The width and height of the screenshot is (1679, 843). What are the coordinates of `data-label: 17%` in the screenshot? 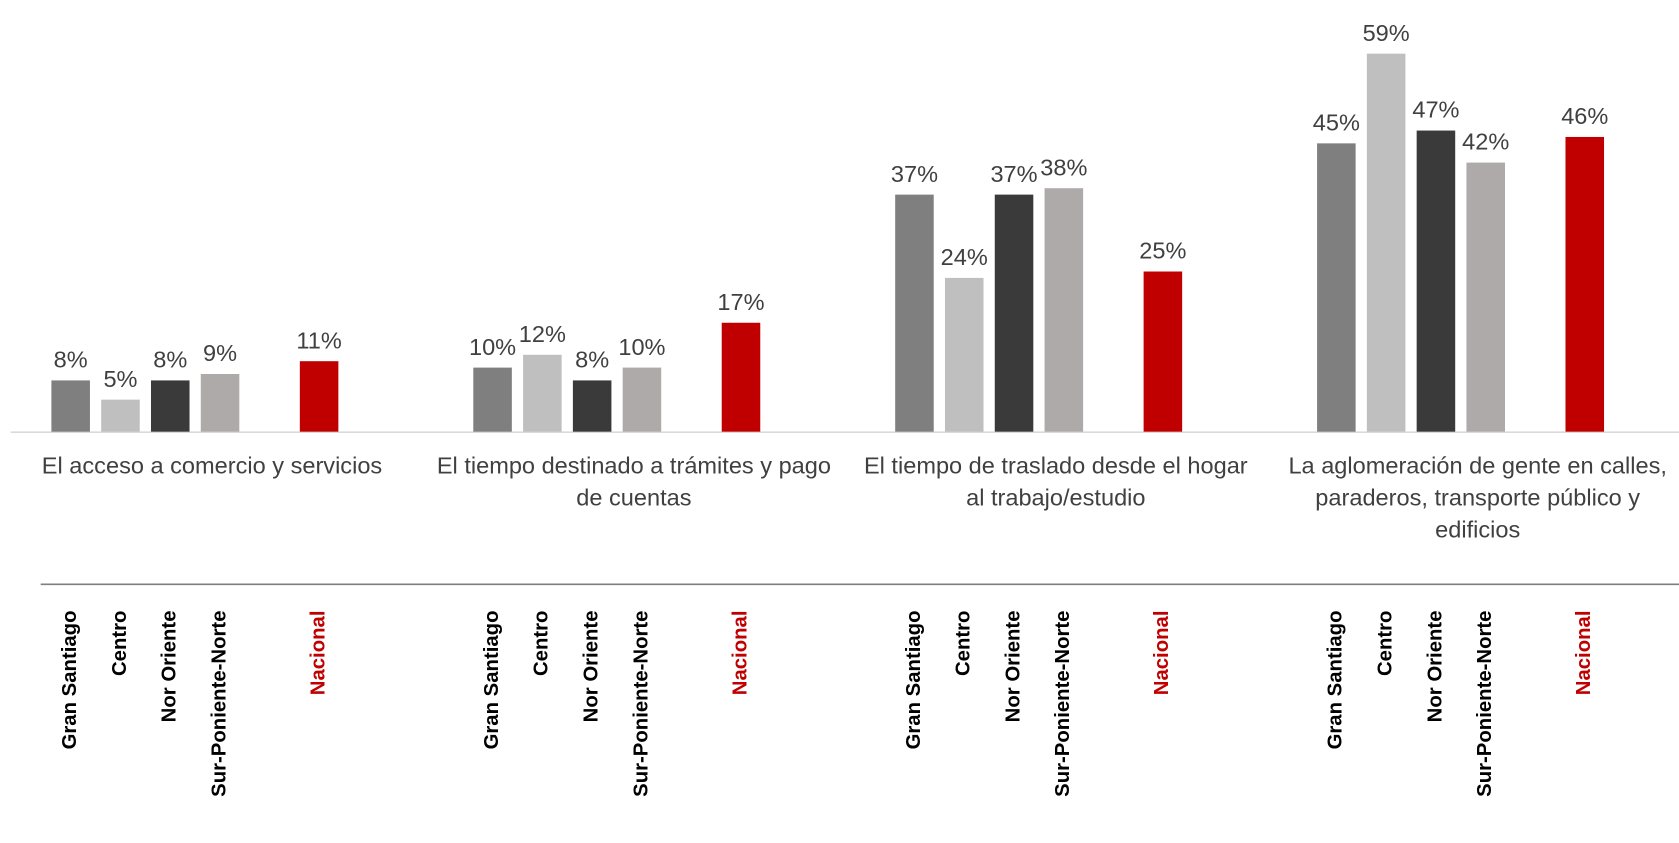 It's located at (740, 302).